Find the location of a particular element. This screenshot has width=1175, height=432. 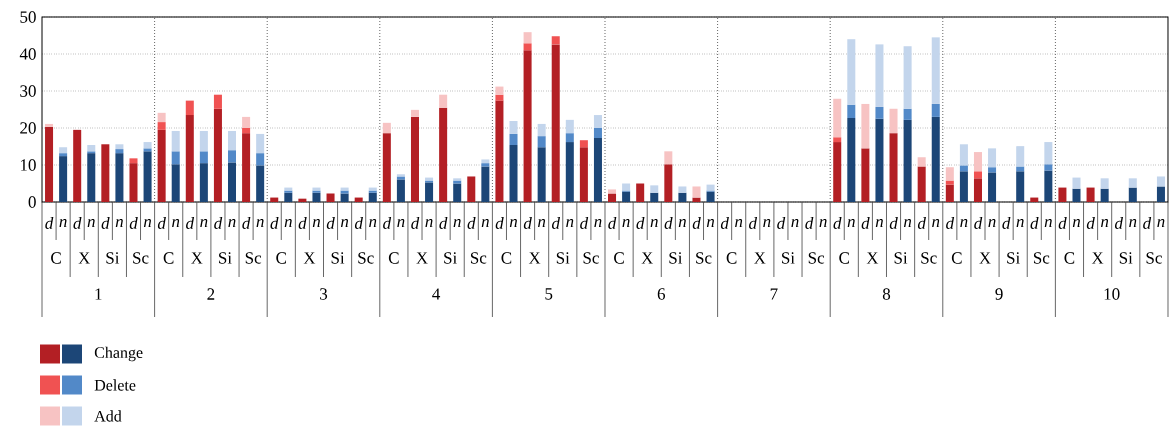

y-tick-label: 10 is located at coordinates (28, 165).